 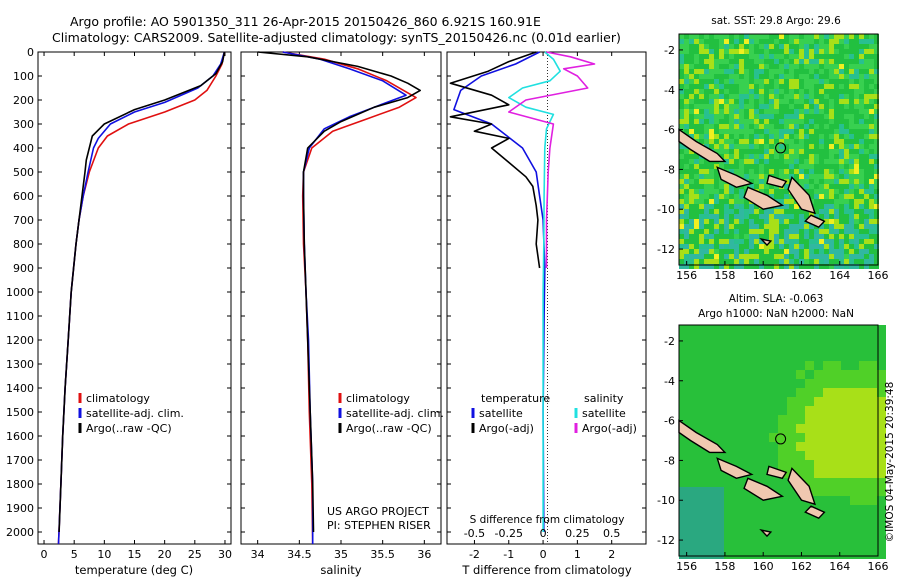 What do you see at coordinates (839, 275) in the screenshot?
I see `lon-tick-label: 164` at bounding box center [839, 275].